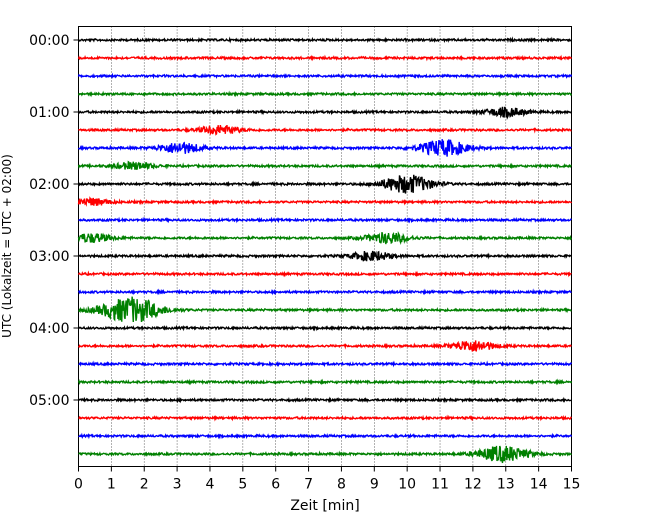 This screenshot has width=650, height=520. Describe the element at coordinates (210, 485) in the screenshot. I see `x-tick-label: 4` at that location.